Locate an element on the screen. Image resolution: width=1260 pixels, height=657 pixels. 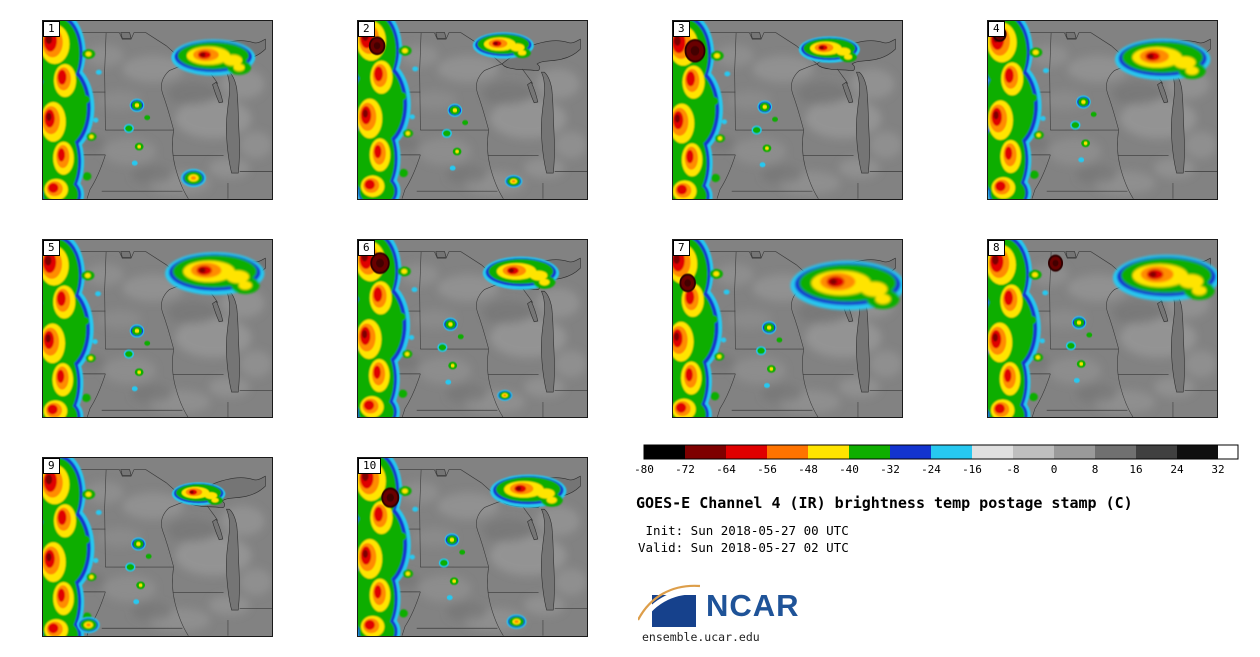
colorbar-endcap is located at coordinates (1228, 452).